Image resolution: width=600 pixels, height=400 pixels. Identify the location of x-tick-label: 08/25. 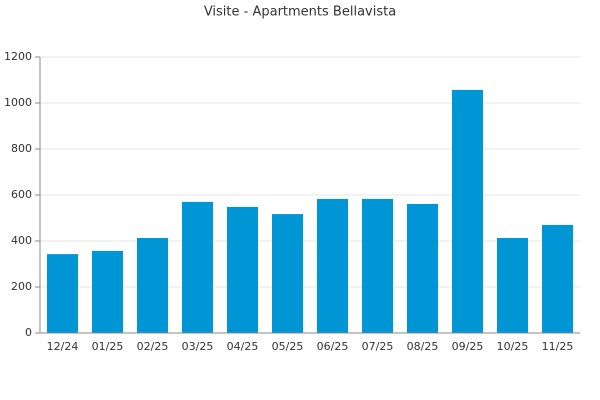
(423, 346).